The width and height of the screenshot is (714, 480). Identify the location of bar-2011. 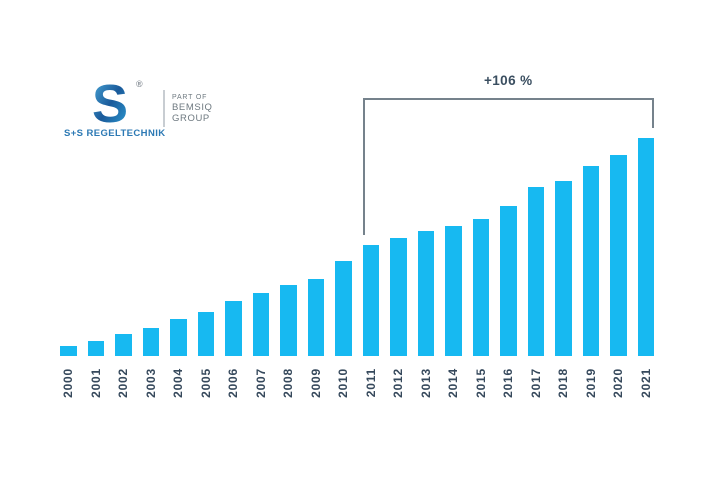
(370, 300).